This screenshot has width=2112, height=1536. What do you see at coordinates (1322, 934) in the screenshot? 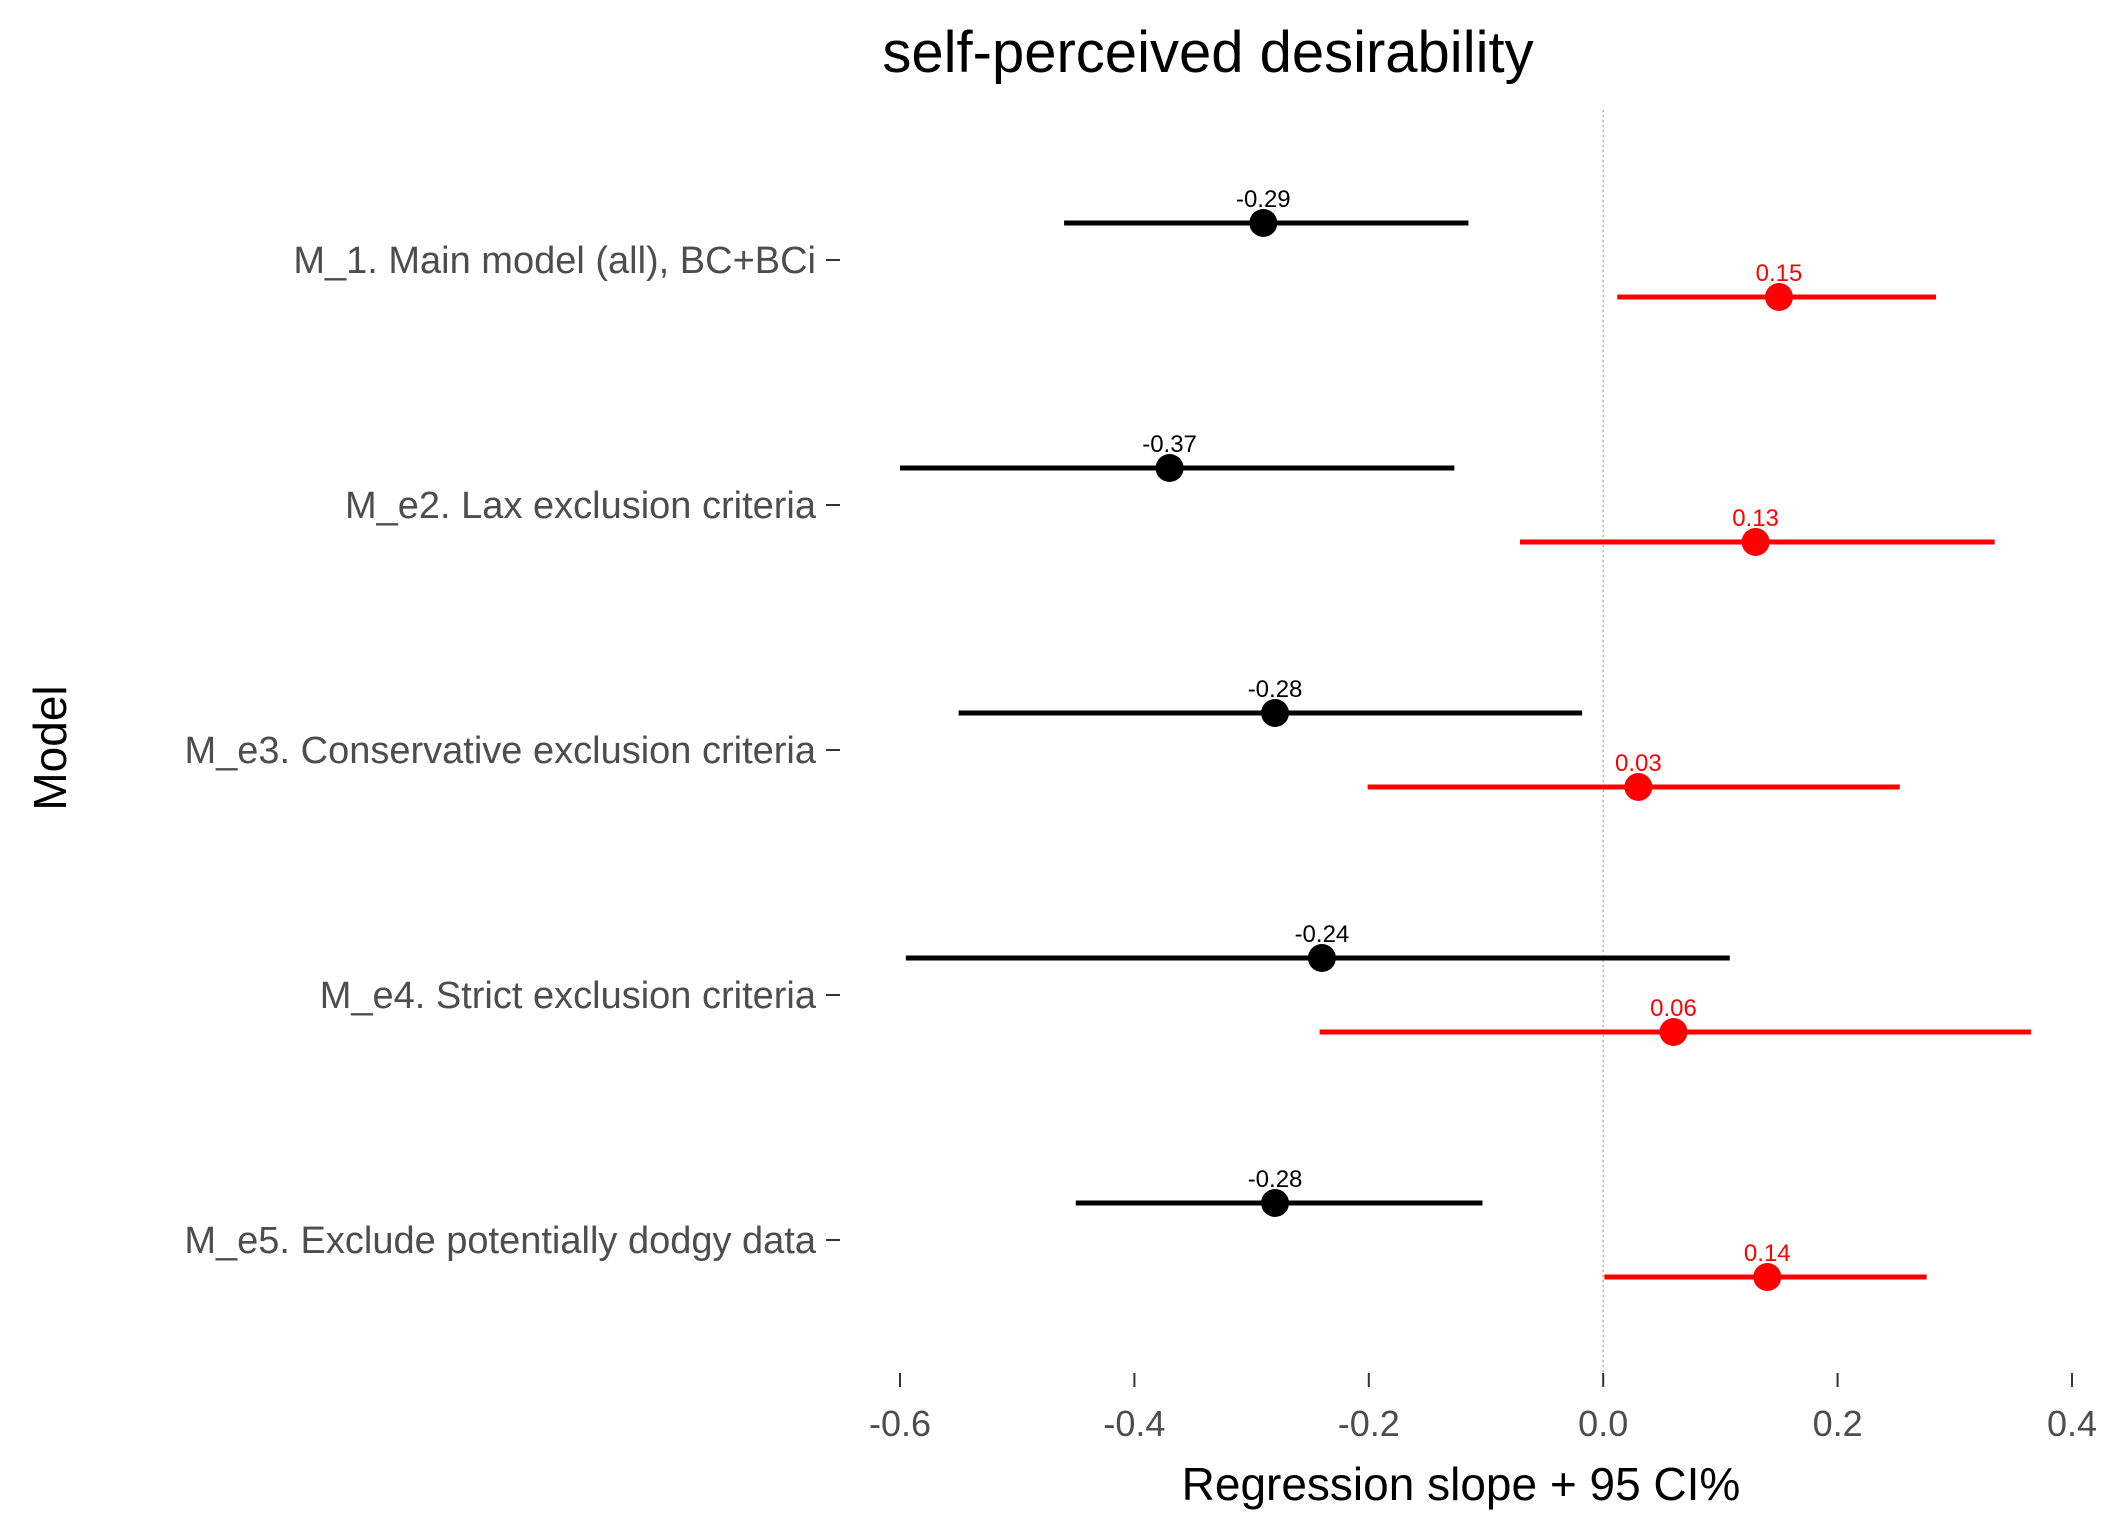
I see `estimate-label: -0.24` at bounding box center [1322, 934].